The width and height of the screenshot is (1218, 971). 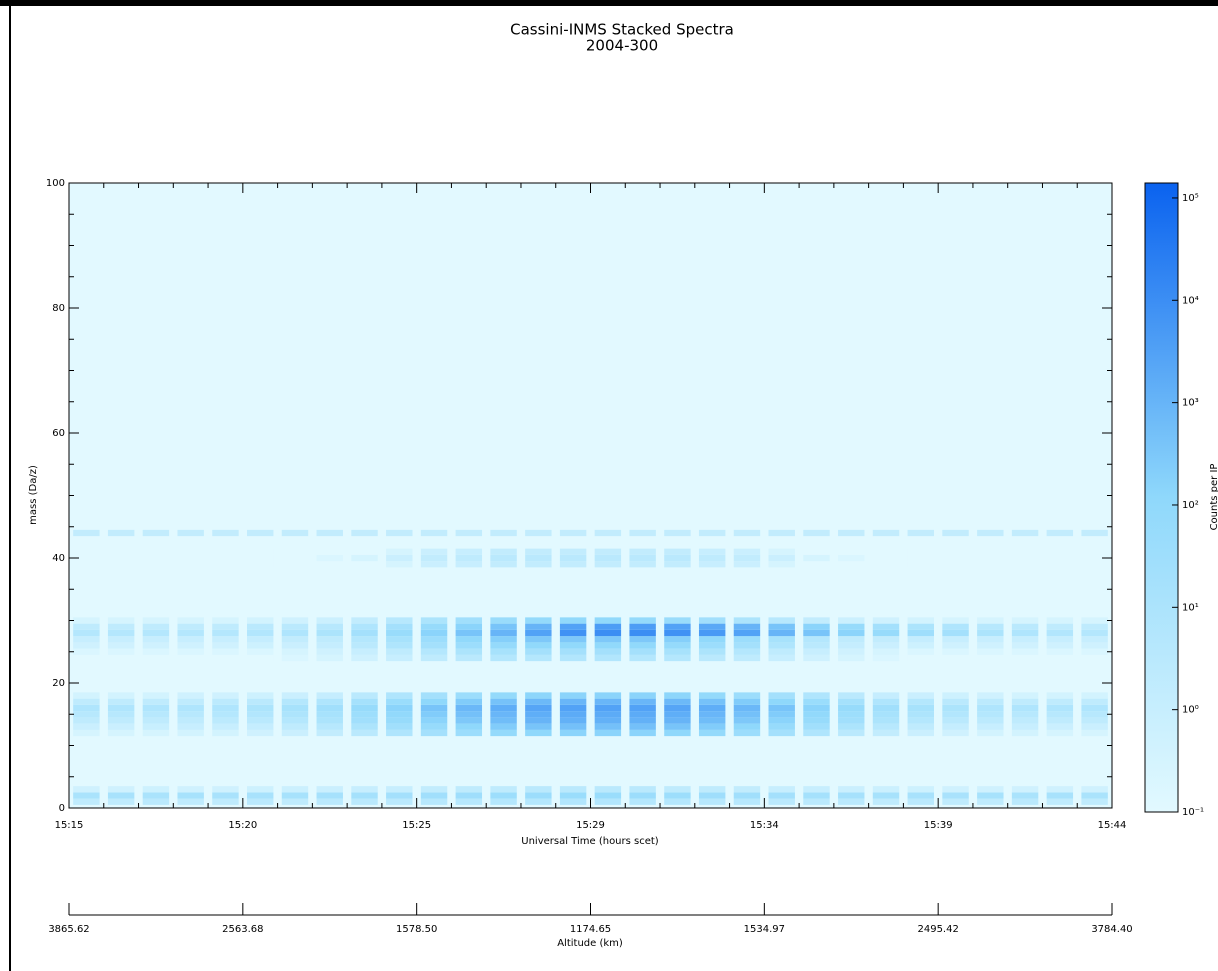 What do you see at coordinates (416, 825) in the screenshot?
I see `x-tick-label: 15:25` at bounding box center [416, 825].